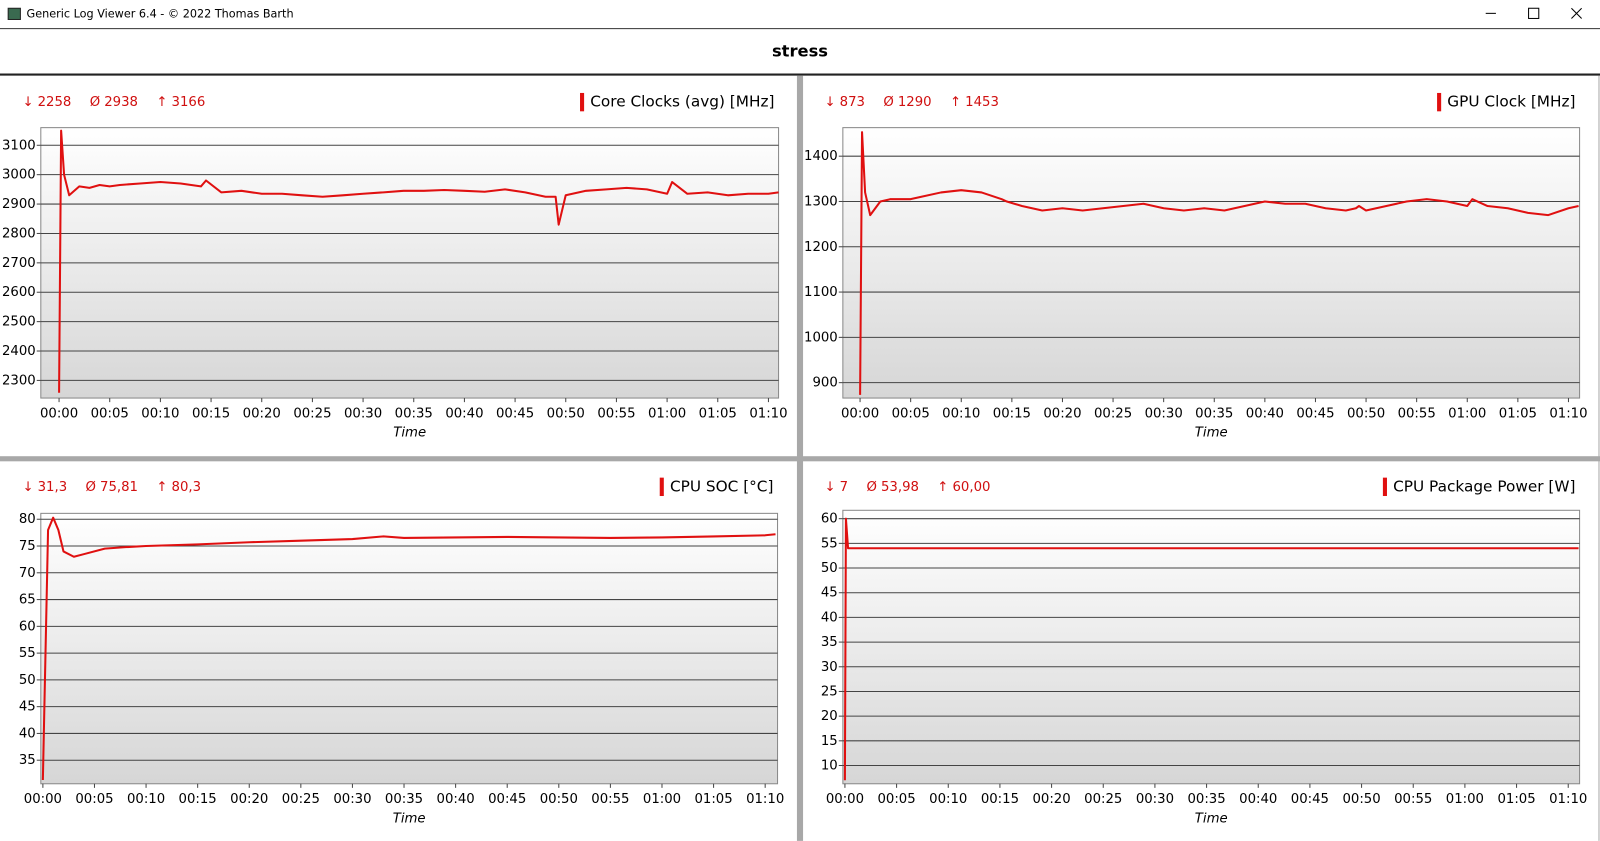 This screenshot has width=1600, height=841. I want to click on y-tick-label: 3000, so click(19, 175).